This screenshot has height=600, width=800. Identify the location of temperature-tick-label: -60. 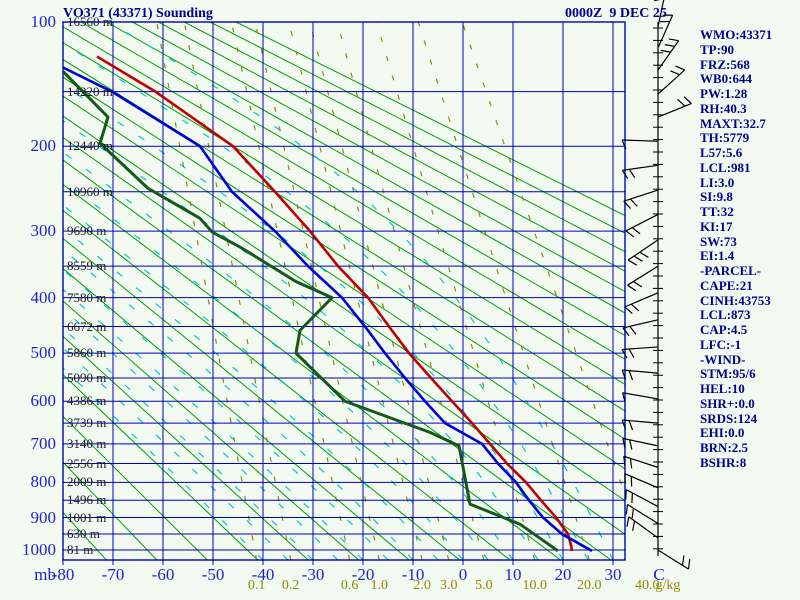
(163, 574).